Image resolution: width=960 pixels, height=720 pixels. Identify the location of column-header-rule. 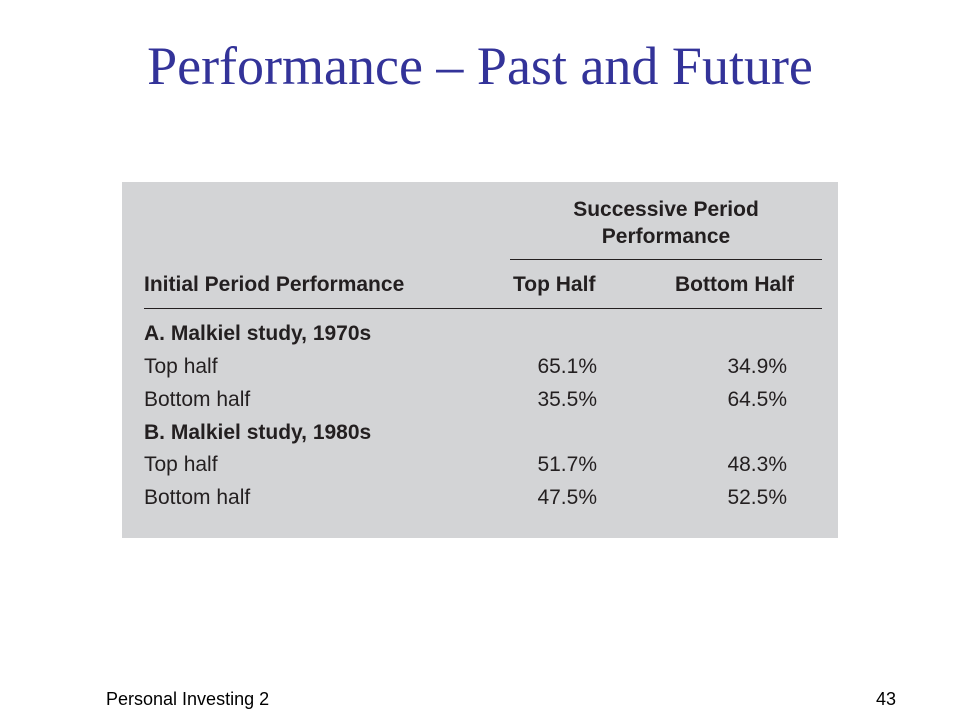
(483, 308).